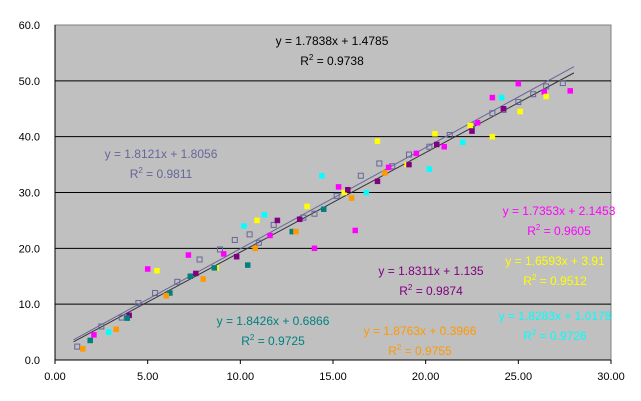  What do you see at coordinates (420, 350) in the screenshot?
I see `r-squared-label: R2 = 0.9755` at bounding box center [420, 350].